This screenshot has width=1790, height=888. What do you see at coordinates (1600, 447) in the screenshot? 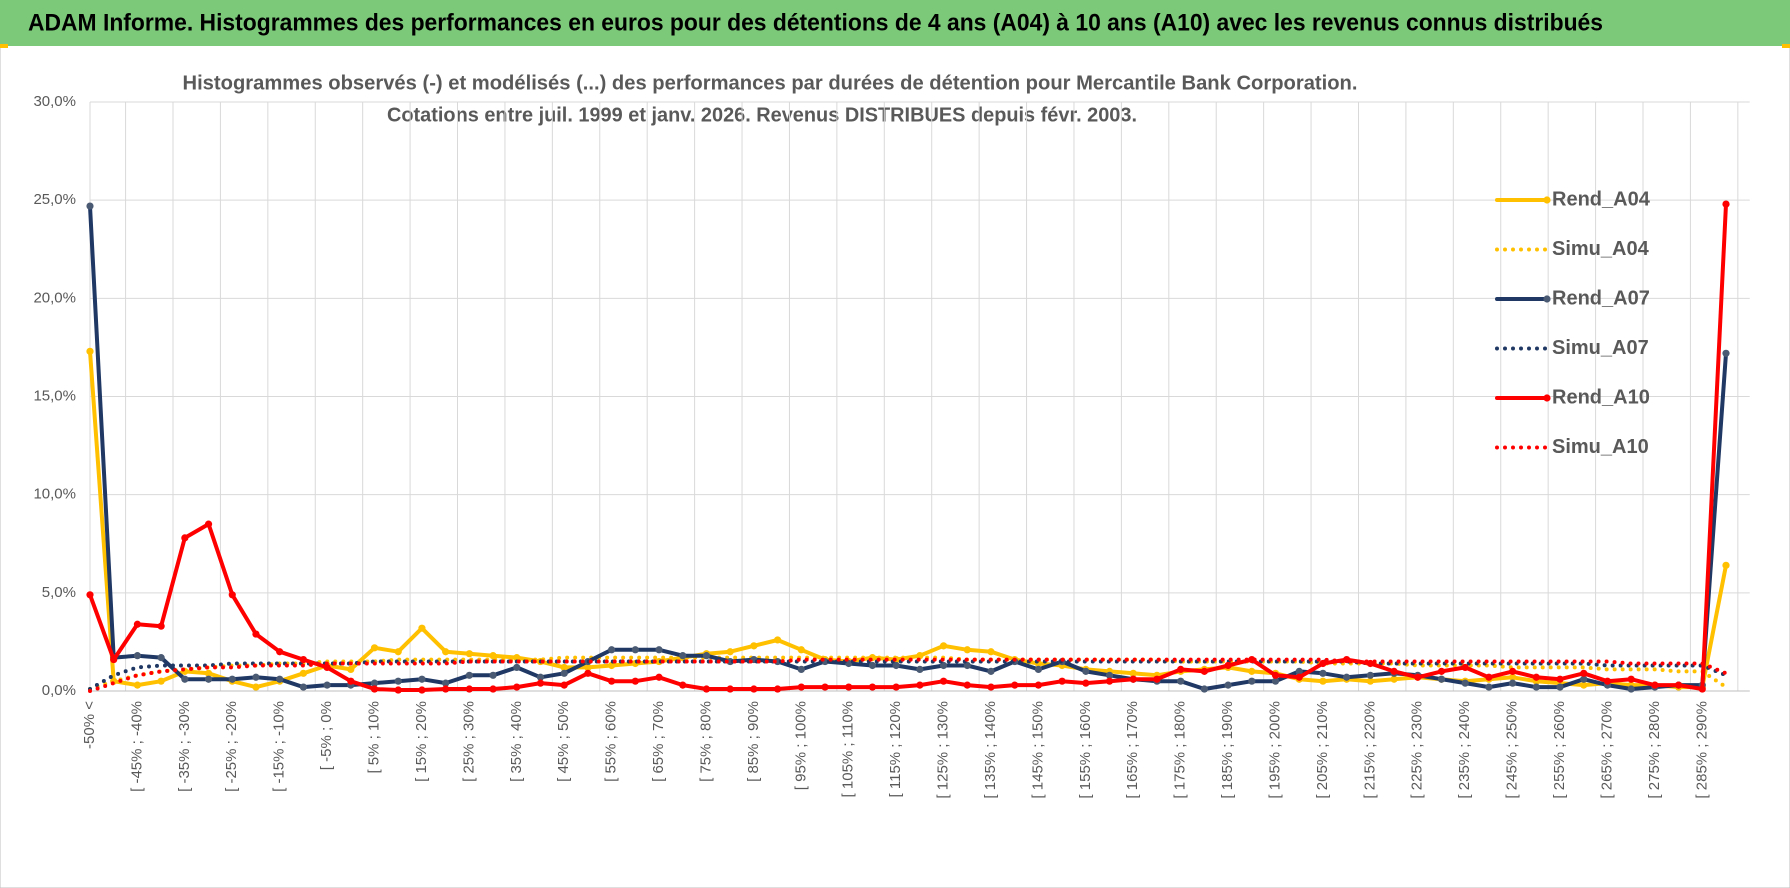
I see `legend-label: Simu_A10` at bounding box center [1600, 447].